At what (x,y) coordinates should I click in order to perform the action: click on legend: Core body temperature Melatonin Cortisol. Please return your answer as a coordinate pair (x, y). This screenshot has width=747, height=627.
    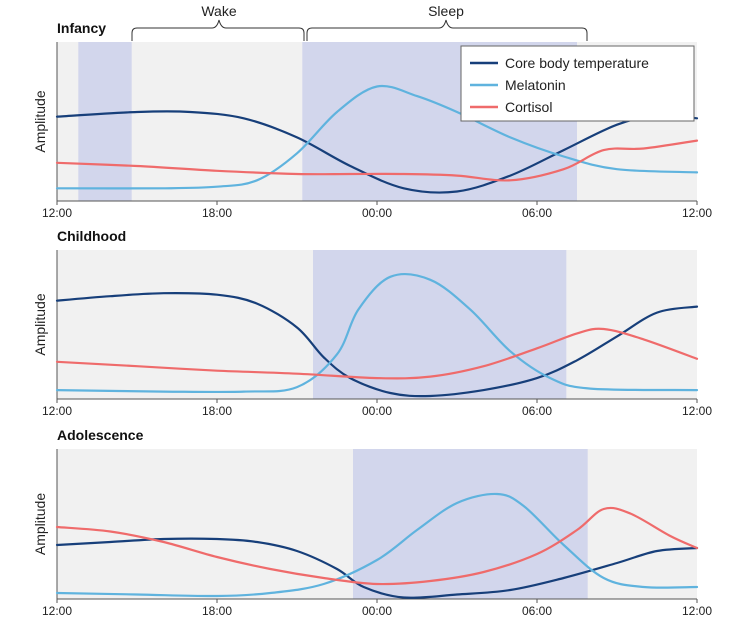
    Looking at the image, I should click on (577, 83).